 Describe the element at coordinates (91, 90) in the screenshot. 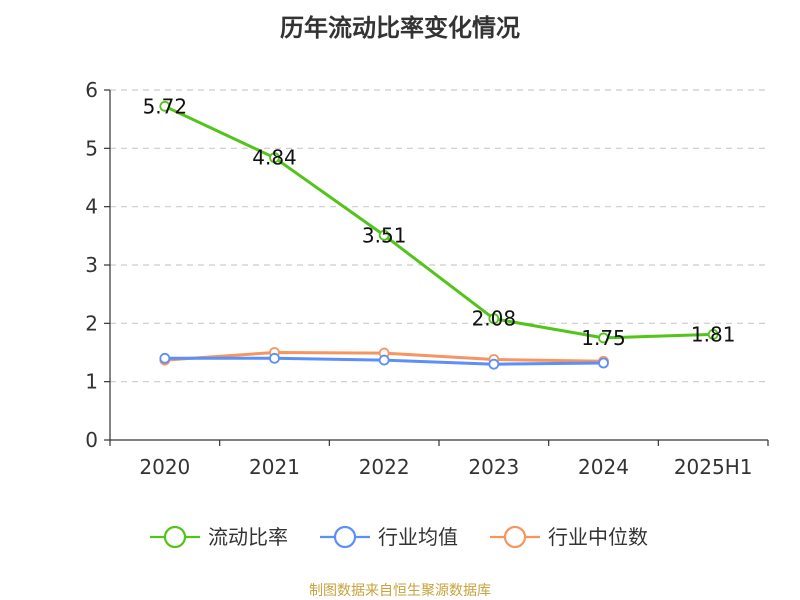

I see `y-tick-label: 6` at that location.